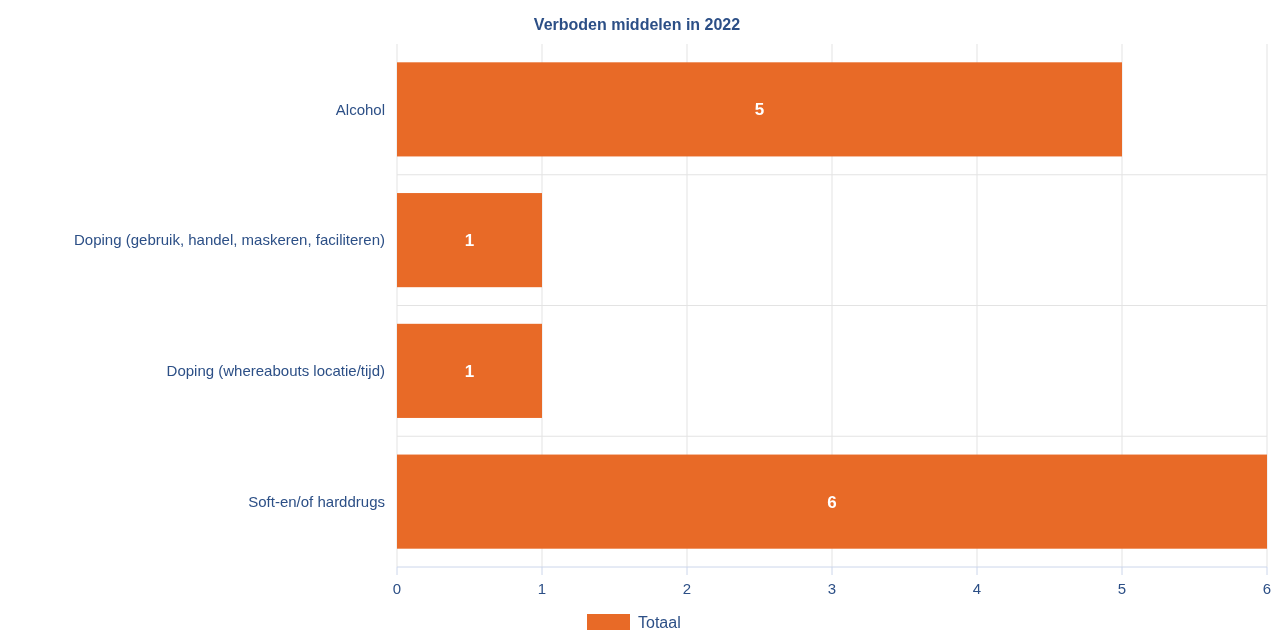 This screenshot has height=630, width=1272. Describe the element at coordinates (659, 621) in the screenshot. I see `legend-label: Totaal` at that location.